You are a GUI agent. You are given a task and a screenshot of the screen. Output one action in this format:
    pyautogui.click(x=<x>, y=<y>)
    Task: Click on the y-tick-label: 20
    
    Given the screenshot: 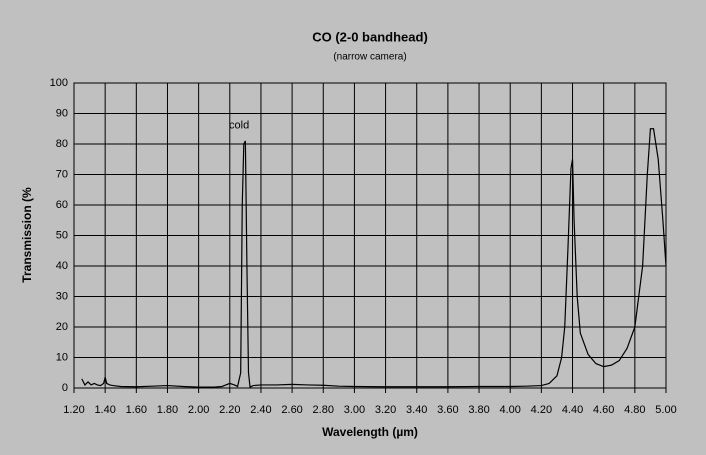 What is the action you would take?
    pyautogui.click(x=62, y=327)
    